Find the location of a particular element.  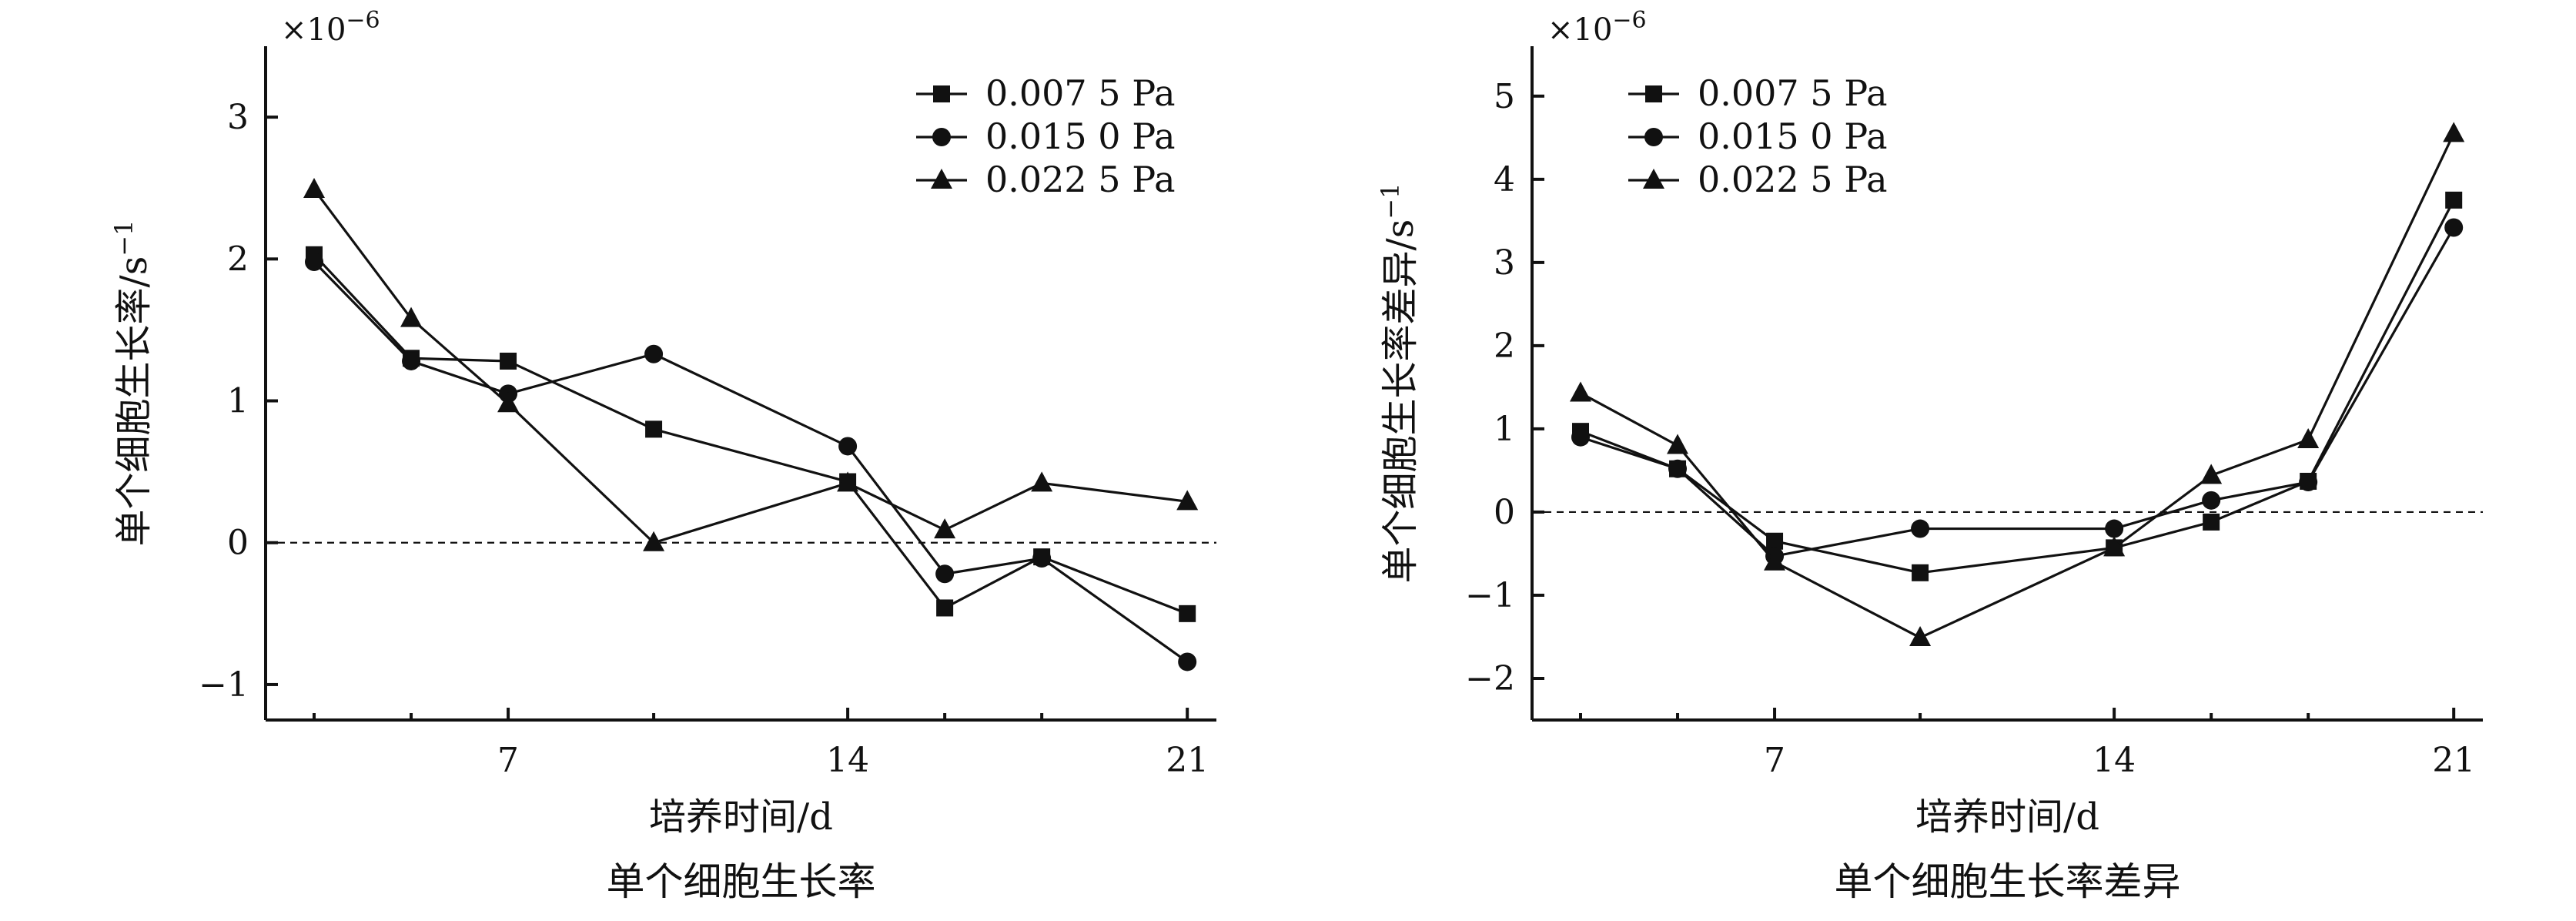

y-tick-label: 4 is located at coordinates (1505, 179).